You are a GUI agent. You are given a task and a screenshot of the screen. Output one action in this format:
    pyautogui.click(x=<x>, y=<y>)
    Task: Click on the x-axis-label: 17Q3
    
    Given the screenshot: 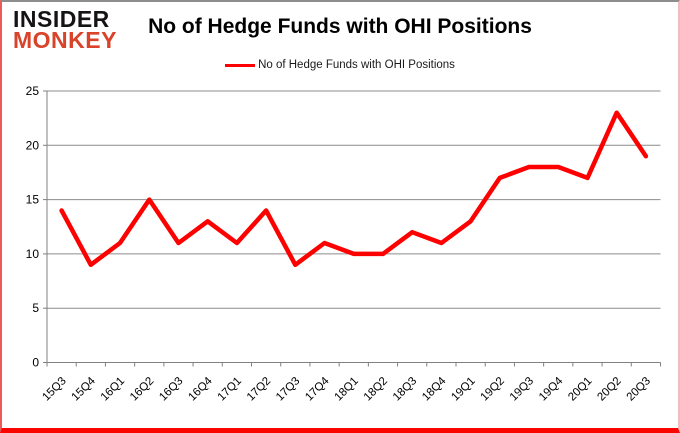 What is the action you would take?
    pyautogui.click(x=288, y=389)
    